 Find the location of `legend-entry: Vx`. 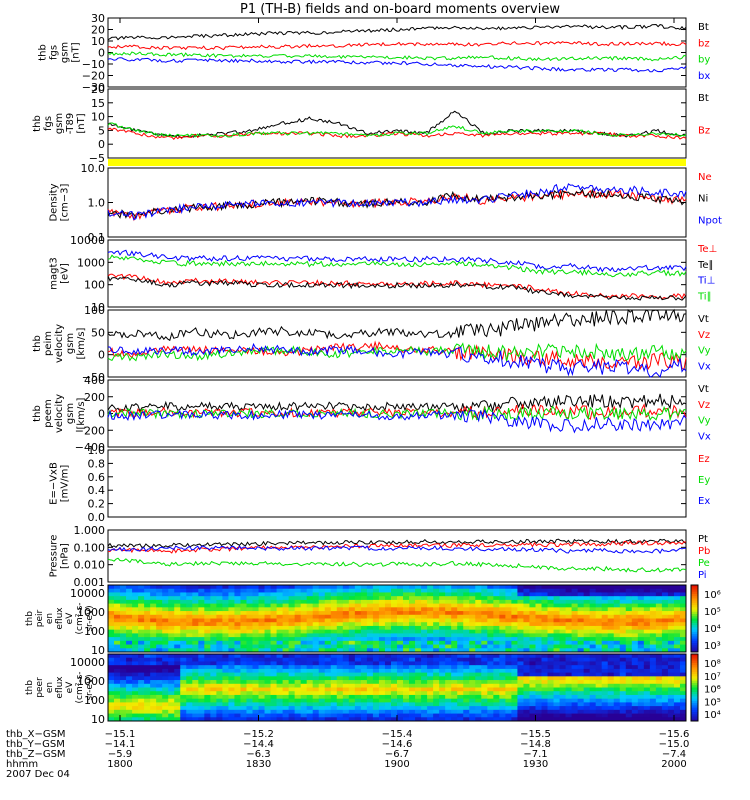

legend-entry: Vx is located at coordinates (704, 366).